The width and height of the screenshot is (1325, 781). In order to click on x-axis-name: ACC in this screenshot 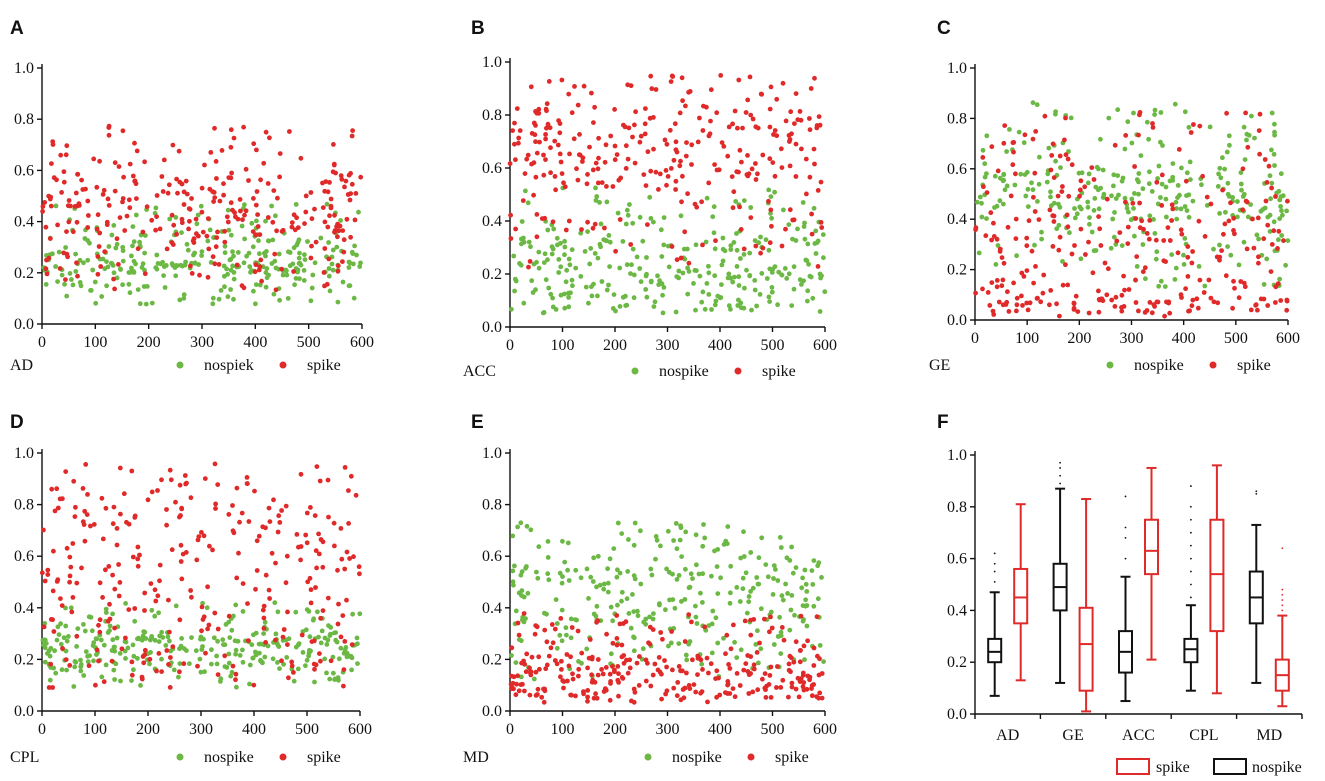, I will do `click(479, 371)`.